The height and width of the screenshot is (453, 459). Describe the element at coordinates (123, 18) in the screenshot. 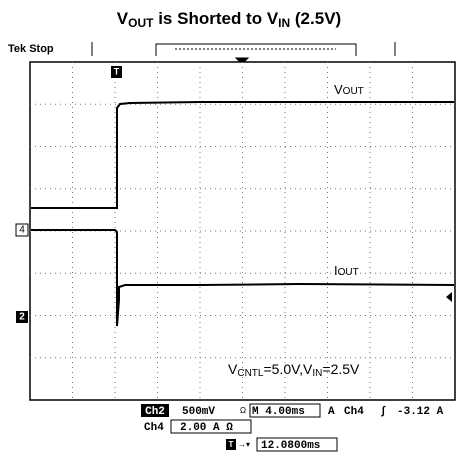

I see `title-part: V` at that location.